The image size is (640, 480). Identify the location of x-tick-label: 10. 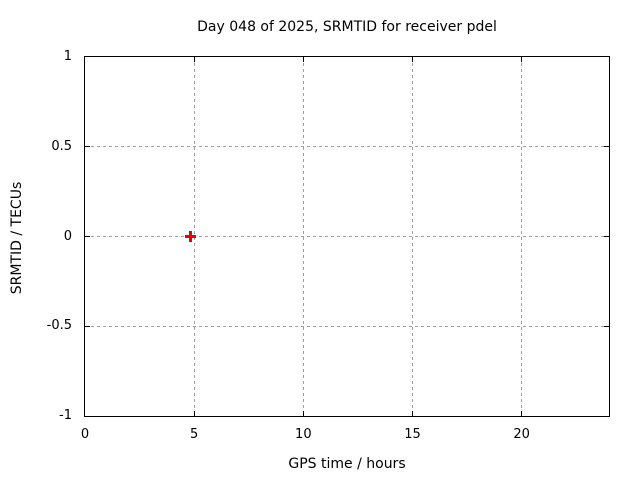
(303, 434).